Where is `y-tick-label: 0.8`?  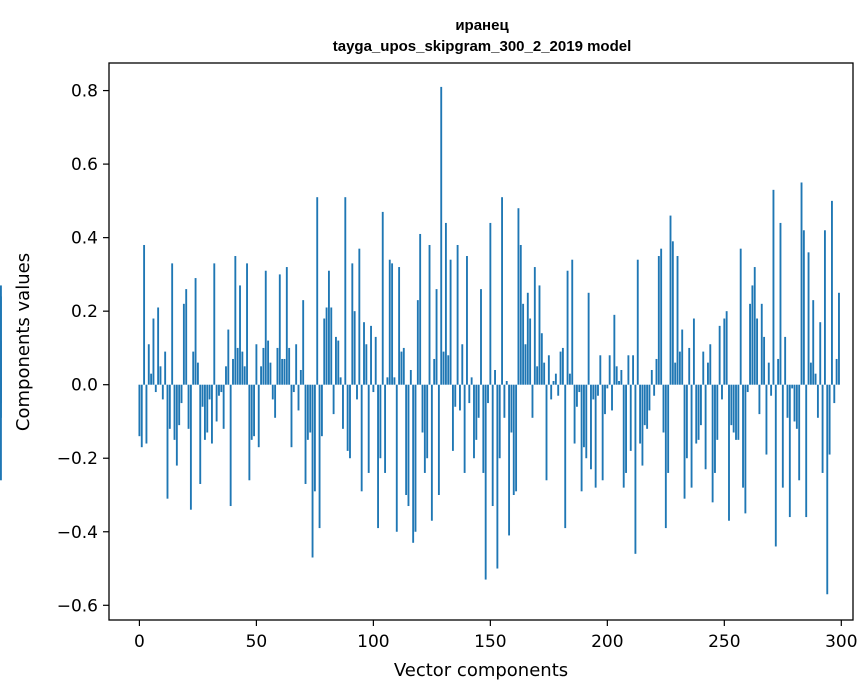 y-tick-label: 0.8 is located at coordinates (84, 92).